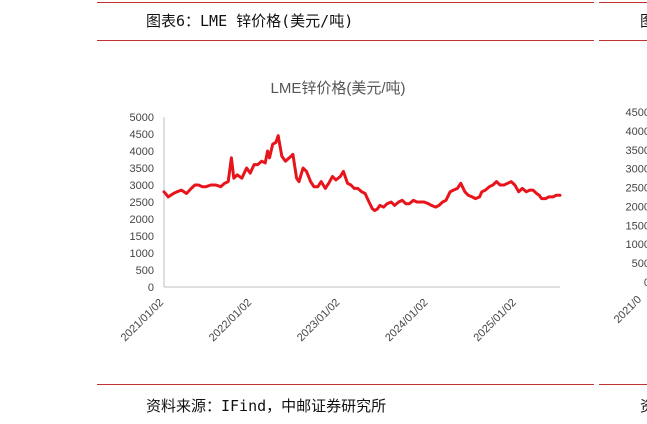 Image resolution: width=647 pixels, height=424 pixels. What do you see at coordinates (494, 320) in the screenshot?
I see `x-tick-label: 2025/01/02` at bounding box center [494, 320].